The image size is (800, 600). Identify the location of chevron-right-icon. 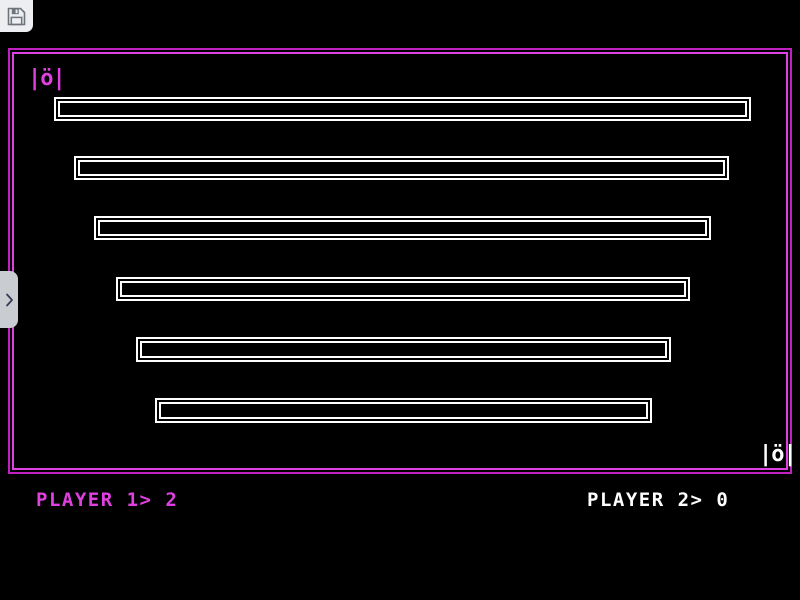
(9, 300).